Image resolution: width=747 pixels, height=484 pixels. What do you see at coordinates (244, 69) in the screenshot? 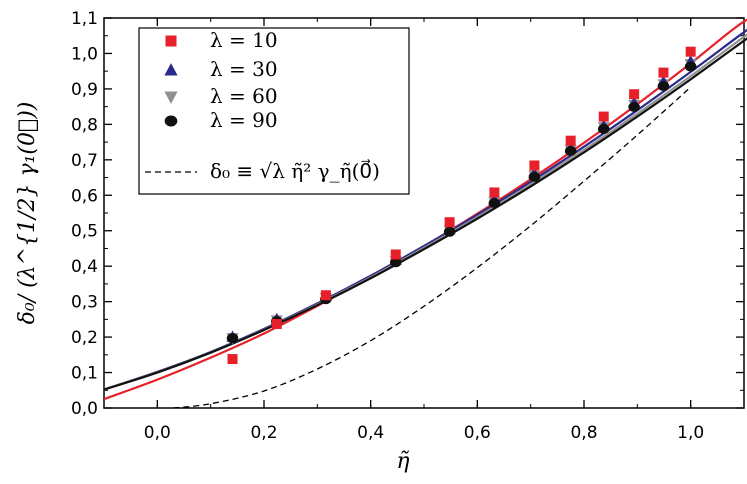
I see `legend-label: λ = 30` at bounding box center [244, 69].